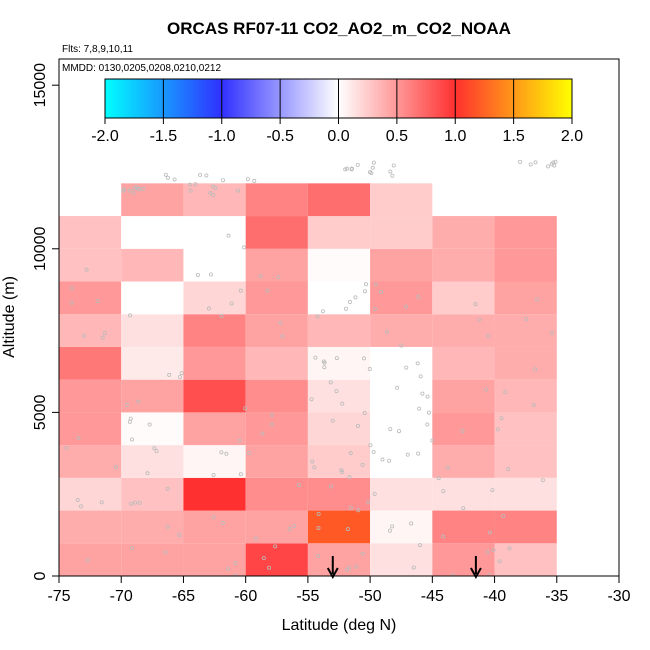 This screenshot has height=650, width=650. What do you see at coordinates (618, 596) in the screenshot?
I see `x-tick-label: -30` at bounding box center [618, 596].